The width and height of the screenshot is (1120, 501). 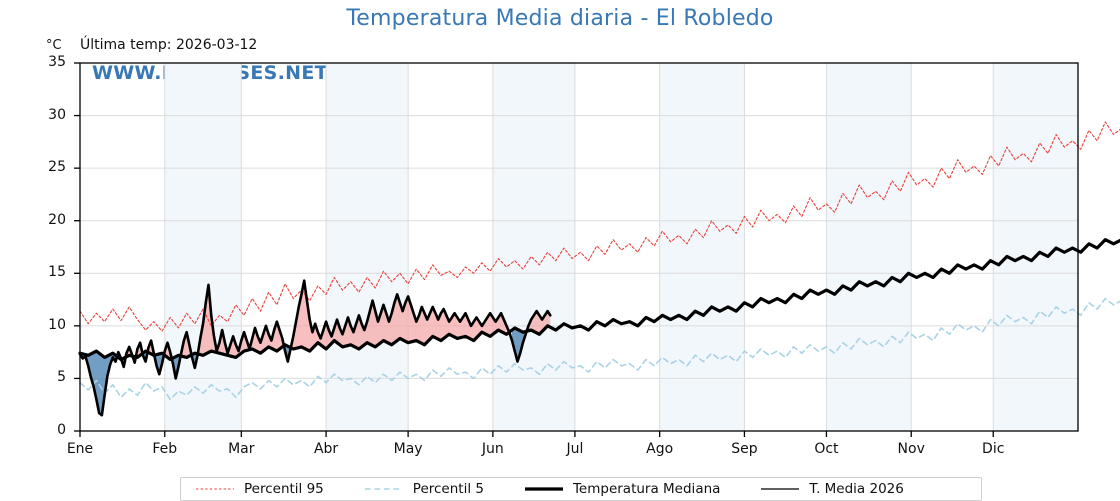 What do you see at coordinates (61, 430) in the screenshot?
I see `y-tick-label-0: 0` at bounding box center [61, 430].